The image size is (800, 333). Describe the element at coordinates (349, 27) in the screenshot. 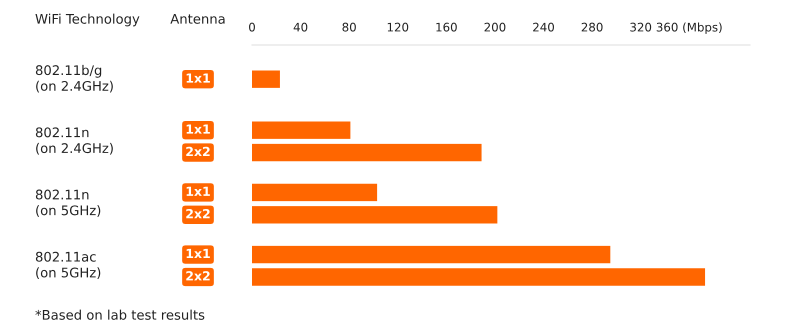

I see `x2-tick-label: 80` at that location.